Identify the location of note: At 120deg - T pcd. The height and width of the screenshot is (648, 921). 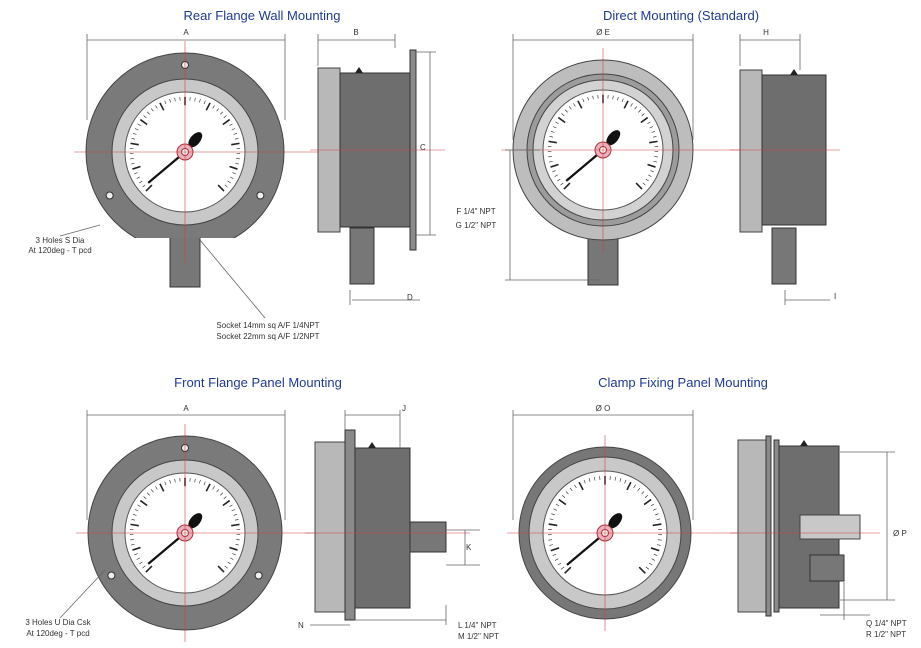
(57, 633).